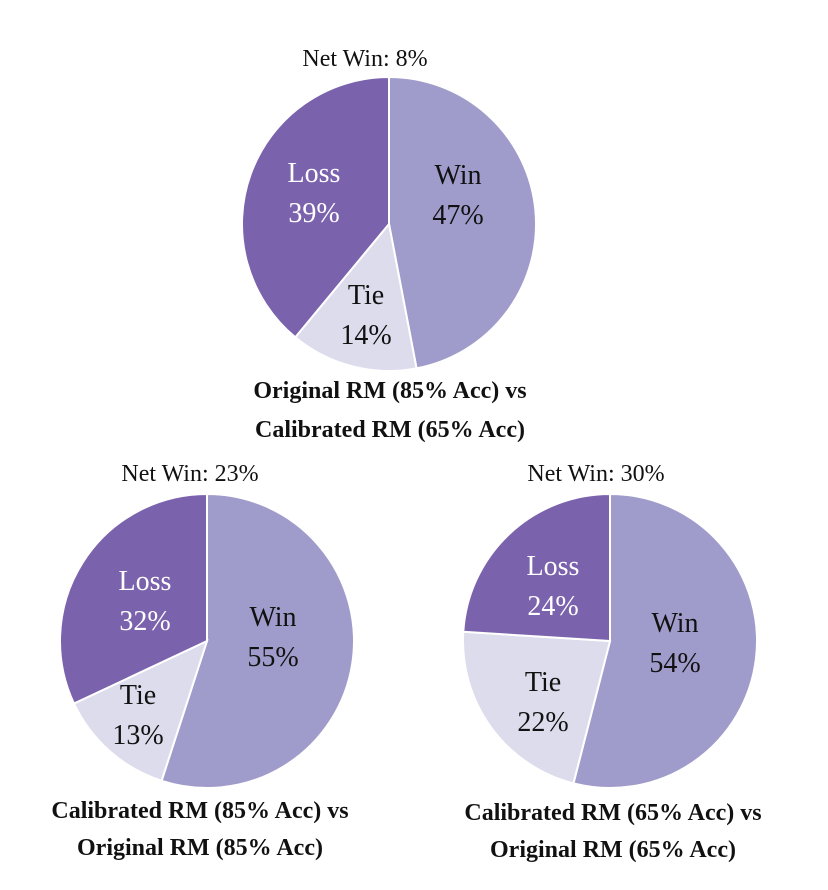  Describe the element at coordinates (552, 606) in the screenshot. I see `slice-value-loss: 24%` at that location.